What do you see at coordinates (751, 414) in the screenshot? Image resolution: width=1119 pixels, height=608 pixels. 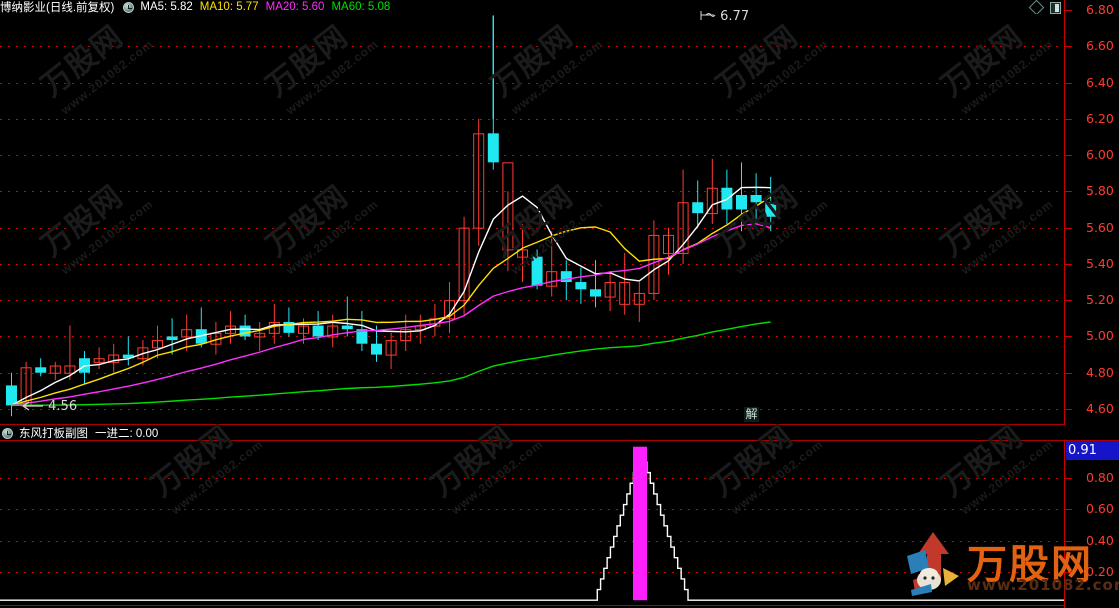 I see `jie-marker: 解` at bounding box center [751, 414].